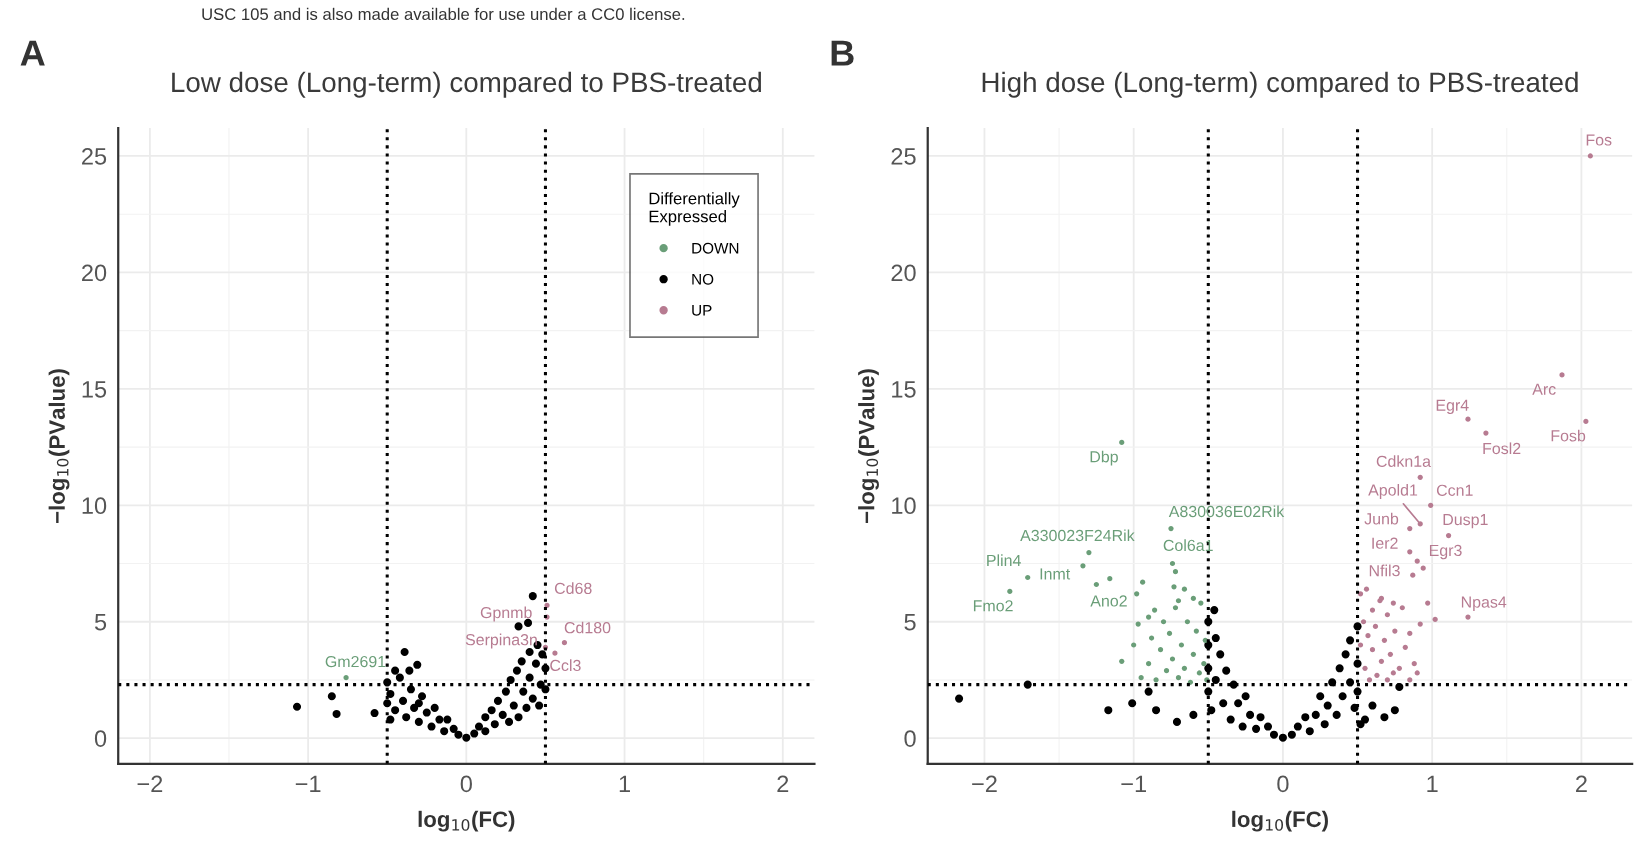 The width and height of the screenshot is (1642, 865). I want to click on y-tick-label: 25, so click(94, 156).